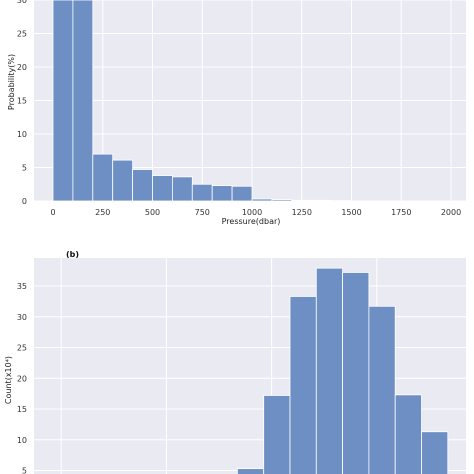  Describe the element at coordinates (11, 82) in the screenshot. I see `y-axis-label: Probability(%)` at that location.